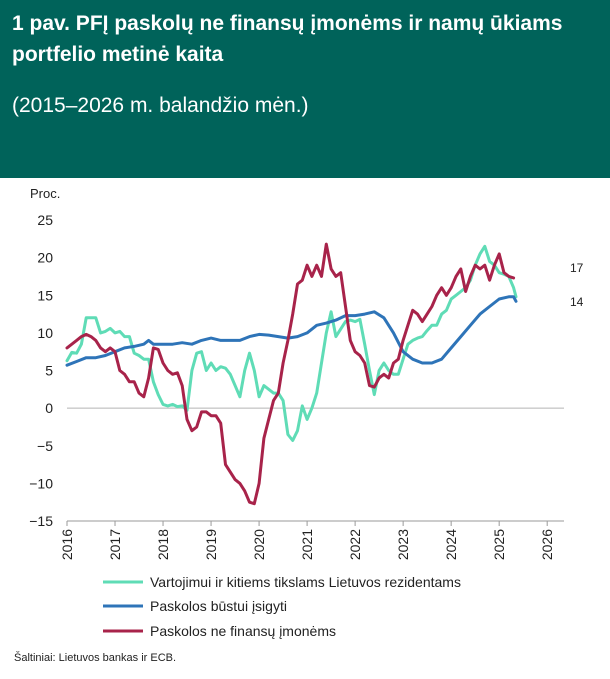 The width and height of the screenshot is (610, 679). Describe the element at coordinates (451, 544) in the screenshot. I see `x-tick-label: 2024` at that location.